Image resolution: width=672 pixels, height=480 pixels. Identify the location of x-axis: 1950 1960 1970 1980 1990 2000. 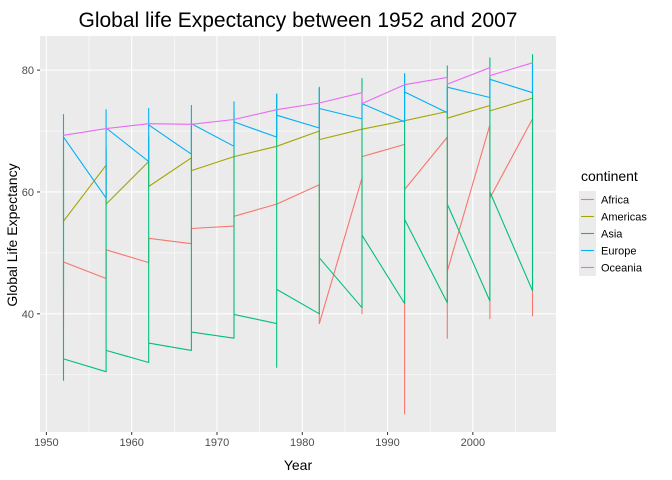
(259, 440).